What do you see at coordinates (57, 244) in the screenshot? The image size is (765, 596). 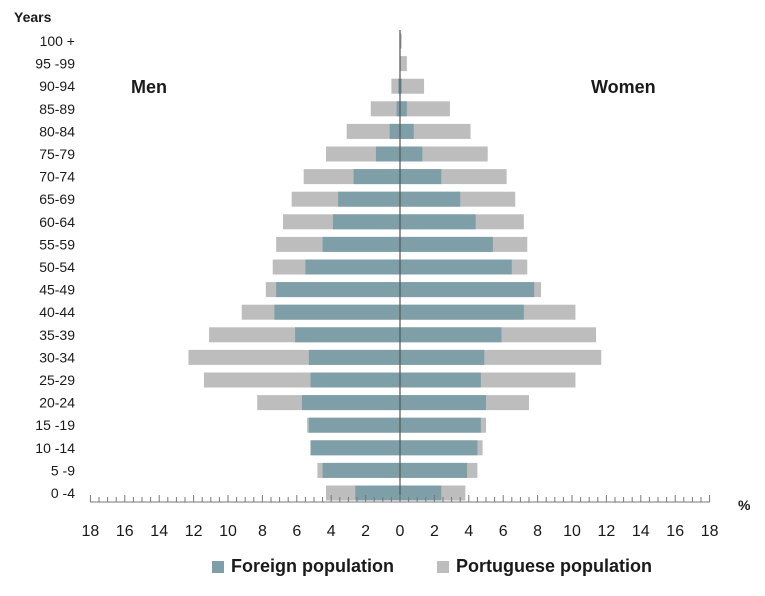 I see `age-label-55-59: 55-59` at bounding box center [57, 244].